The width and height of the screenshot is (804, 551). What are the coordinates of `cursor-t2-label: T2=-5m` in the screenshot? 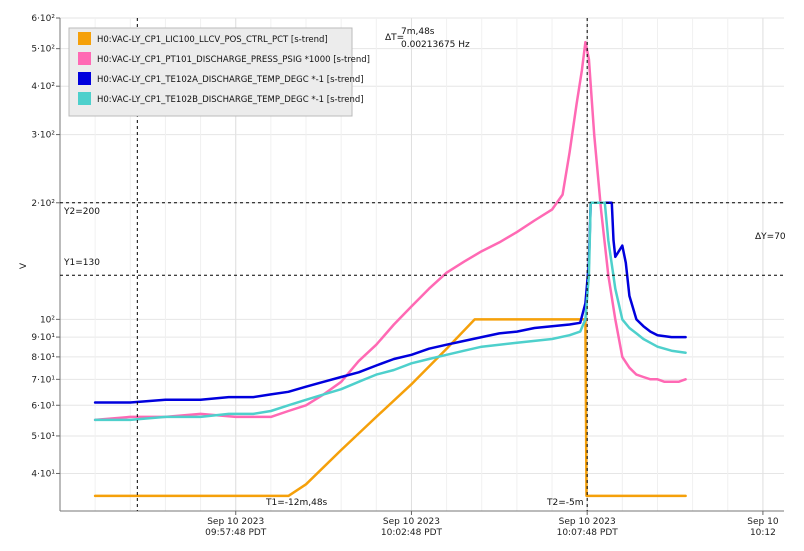 It's located at (565, 503).